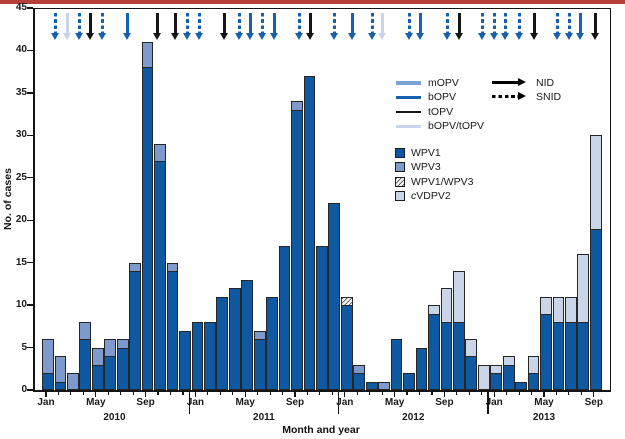 This screenshot has width=625, height=439. I want to click on legend-label: bOPV/tOPV, so click(456, 126).